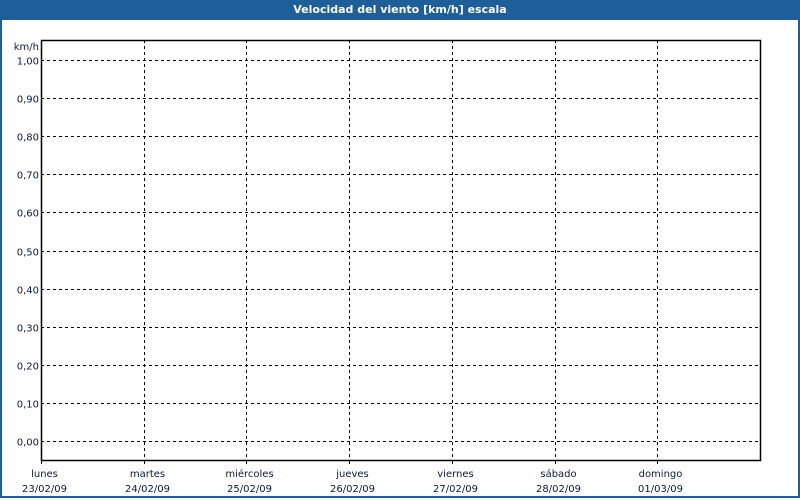 This screenshot has height=500, width=800. What do you see at coordinates (44, 474) in the screenshot?
I see `x-tick-day: lunes` at bounding box center [44, 474].